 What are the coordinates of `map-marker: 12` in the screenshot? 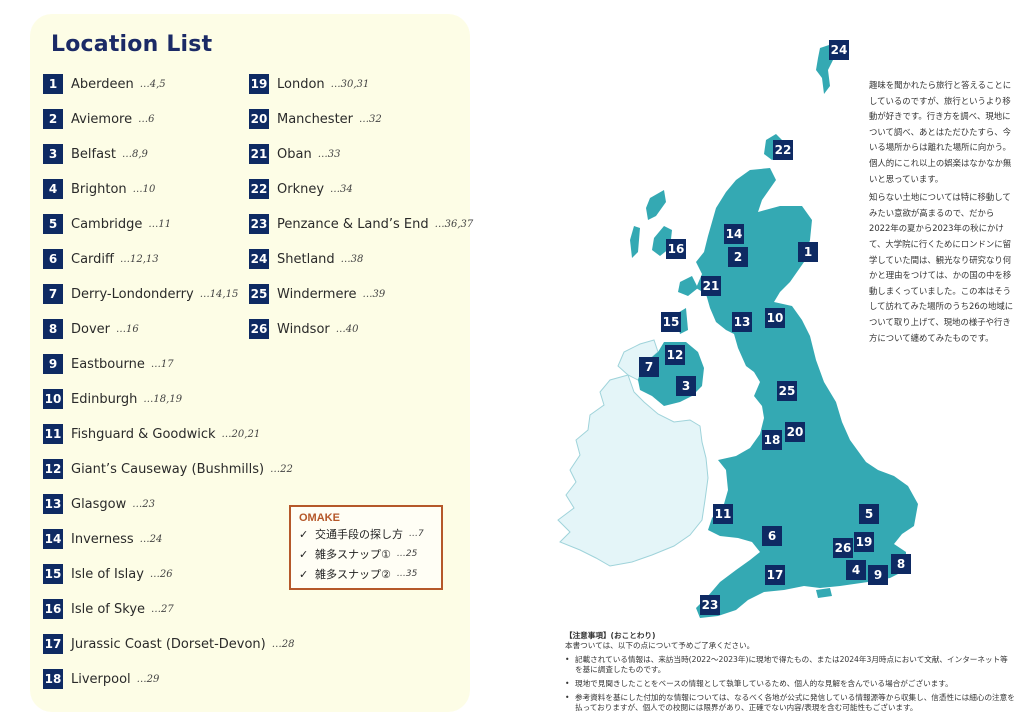 It's located at (675, 355).